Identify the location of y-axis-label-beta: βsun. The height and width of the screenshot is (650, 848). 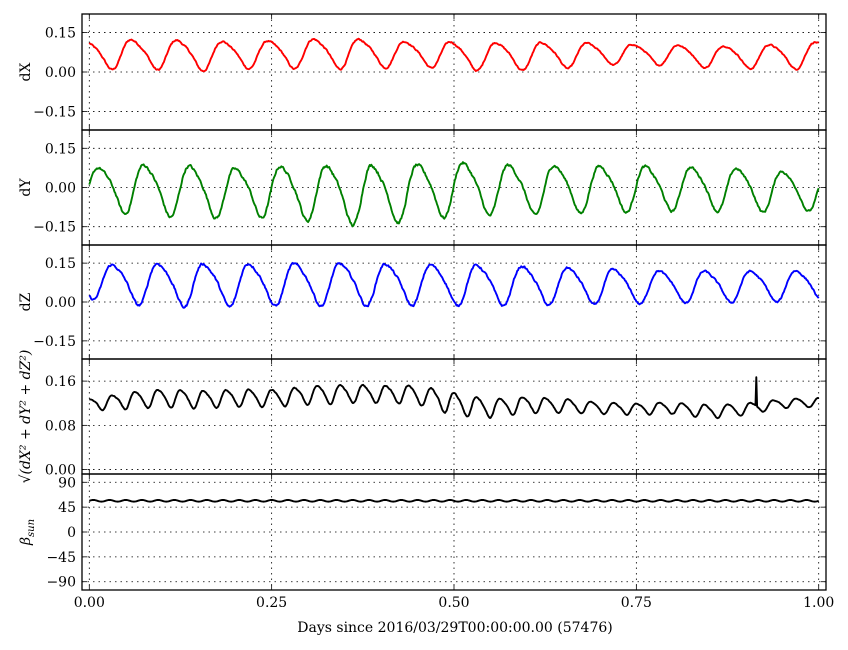
(27, 532).